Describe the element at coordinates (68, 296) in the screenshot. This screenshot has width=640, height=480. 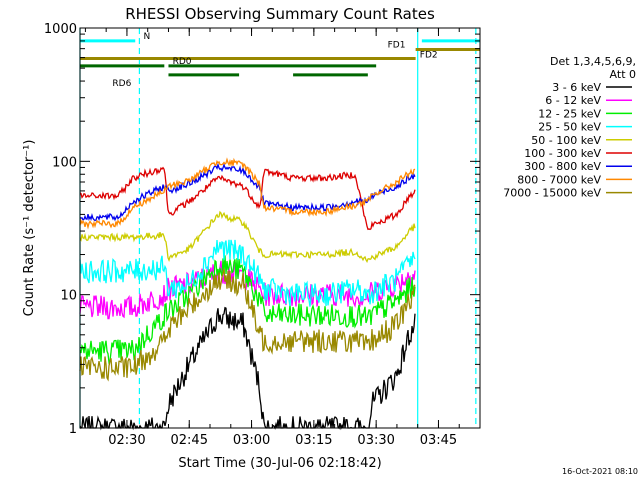
I see `y-tick-label: 10` at that location.